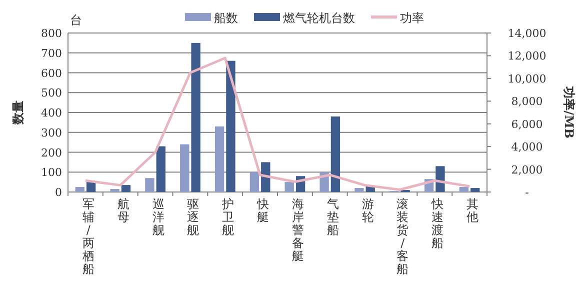  Describe the element at coordinates (51, 53) in the screenshot. I see `y-tick-label: 700` at that location.